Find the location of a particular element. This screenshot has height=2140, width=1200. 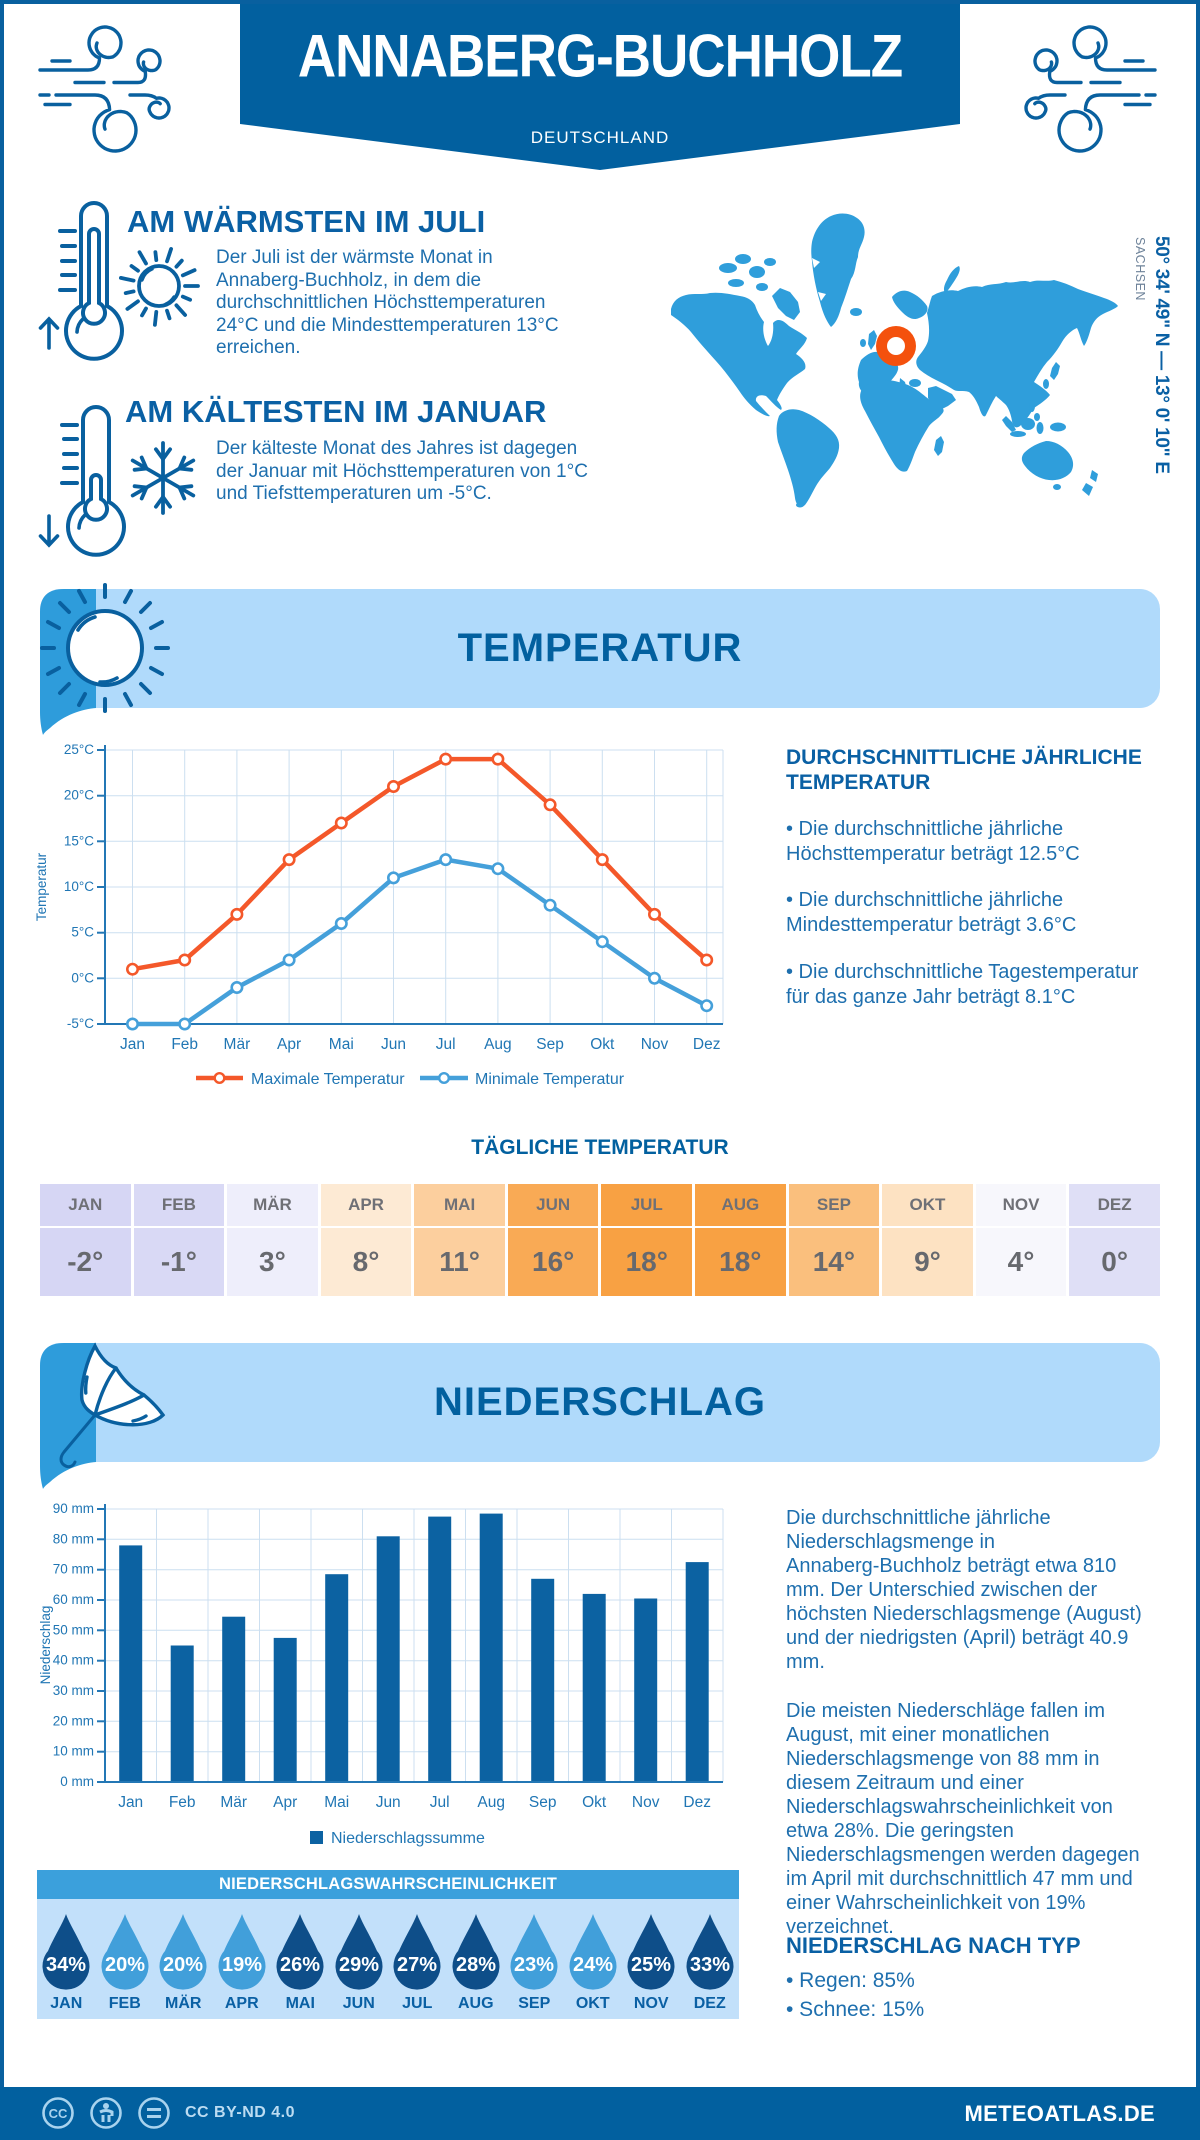

svg-text: 28% is located at coordinates (476, 1965).